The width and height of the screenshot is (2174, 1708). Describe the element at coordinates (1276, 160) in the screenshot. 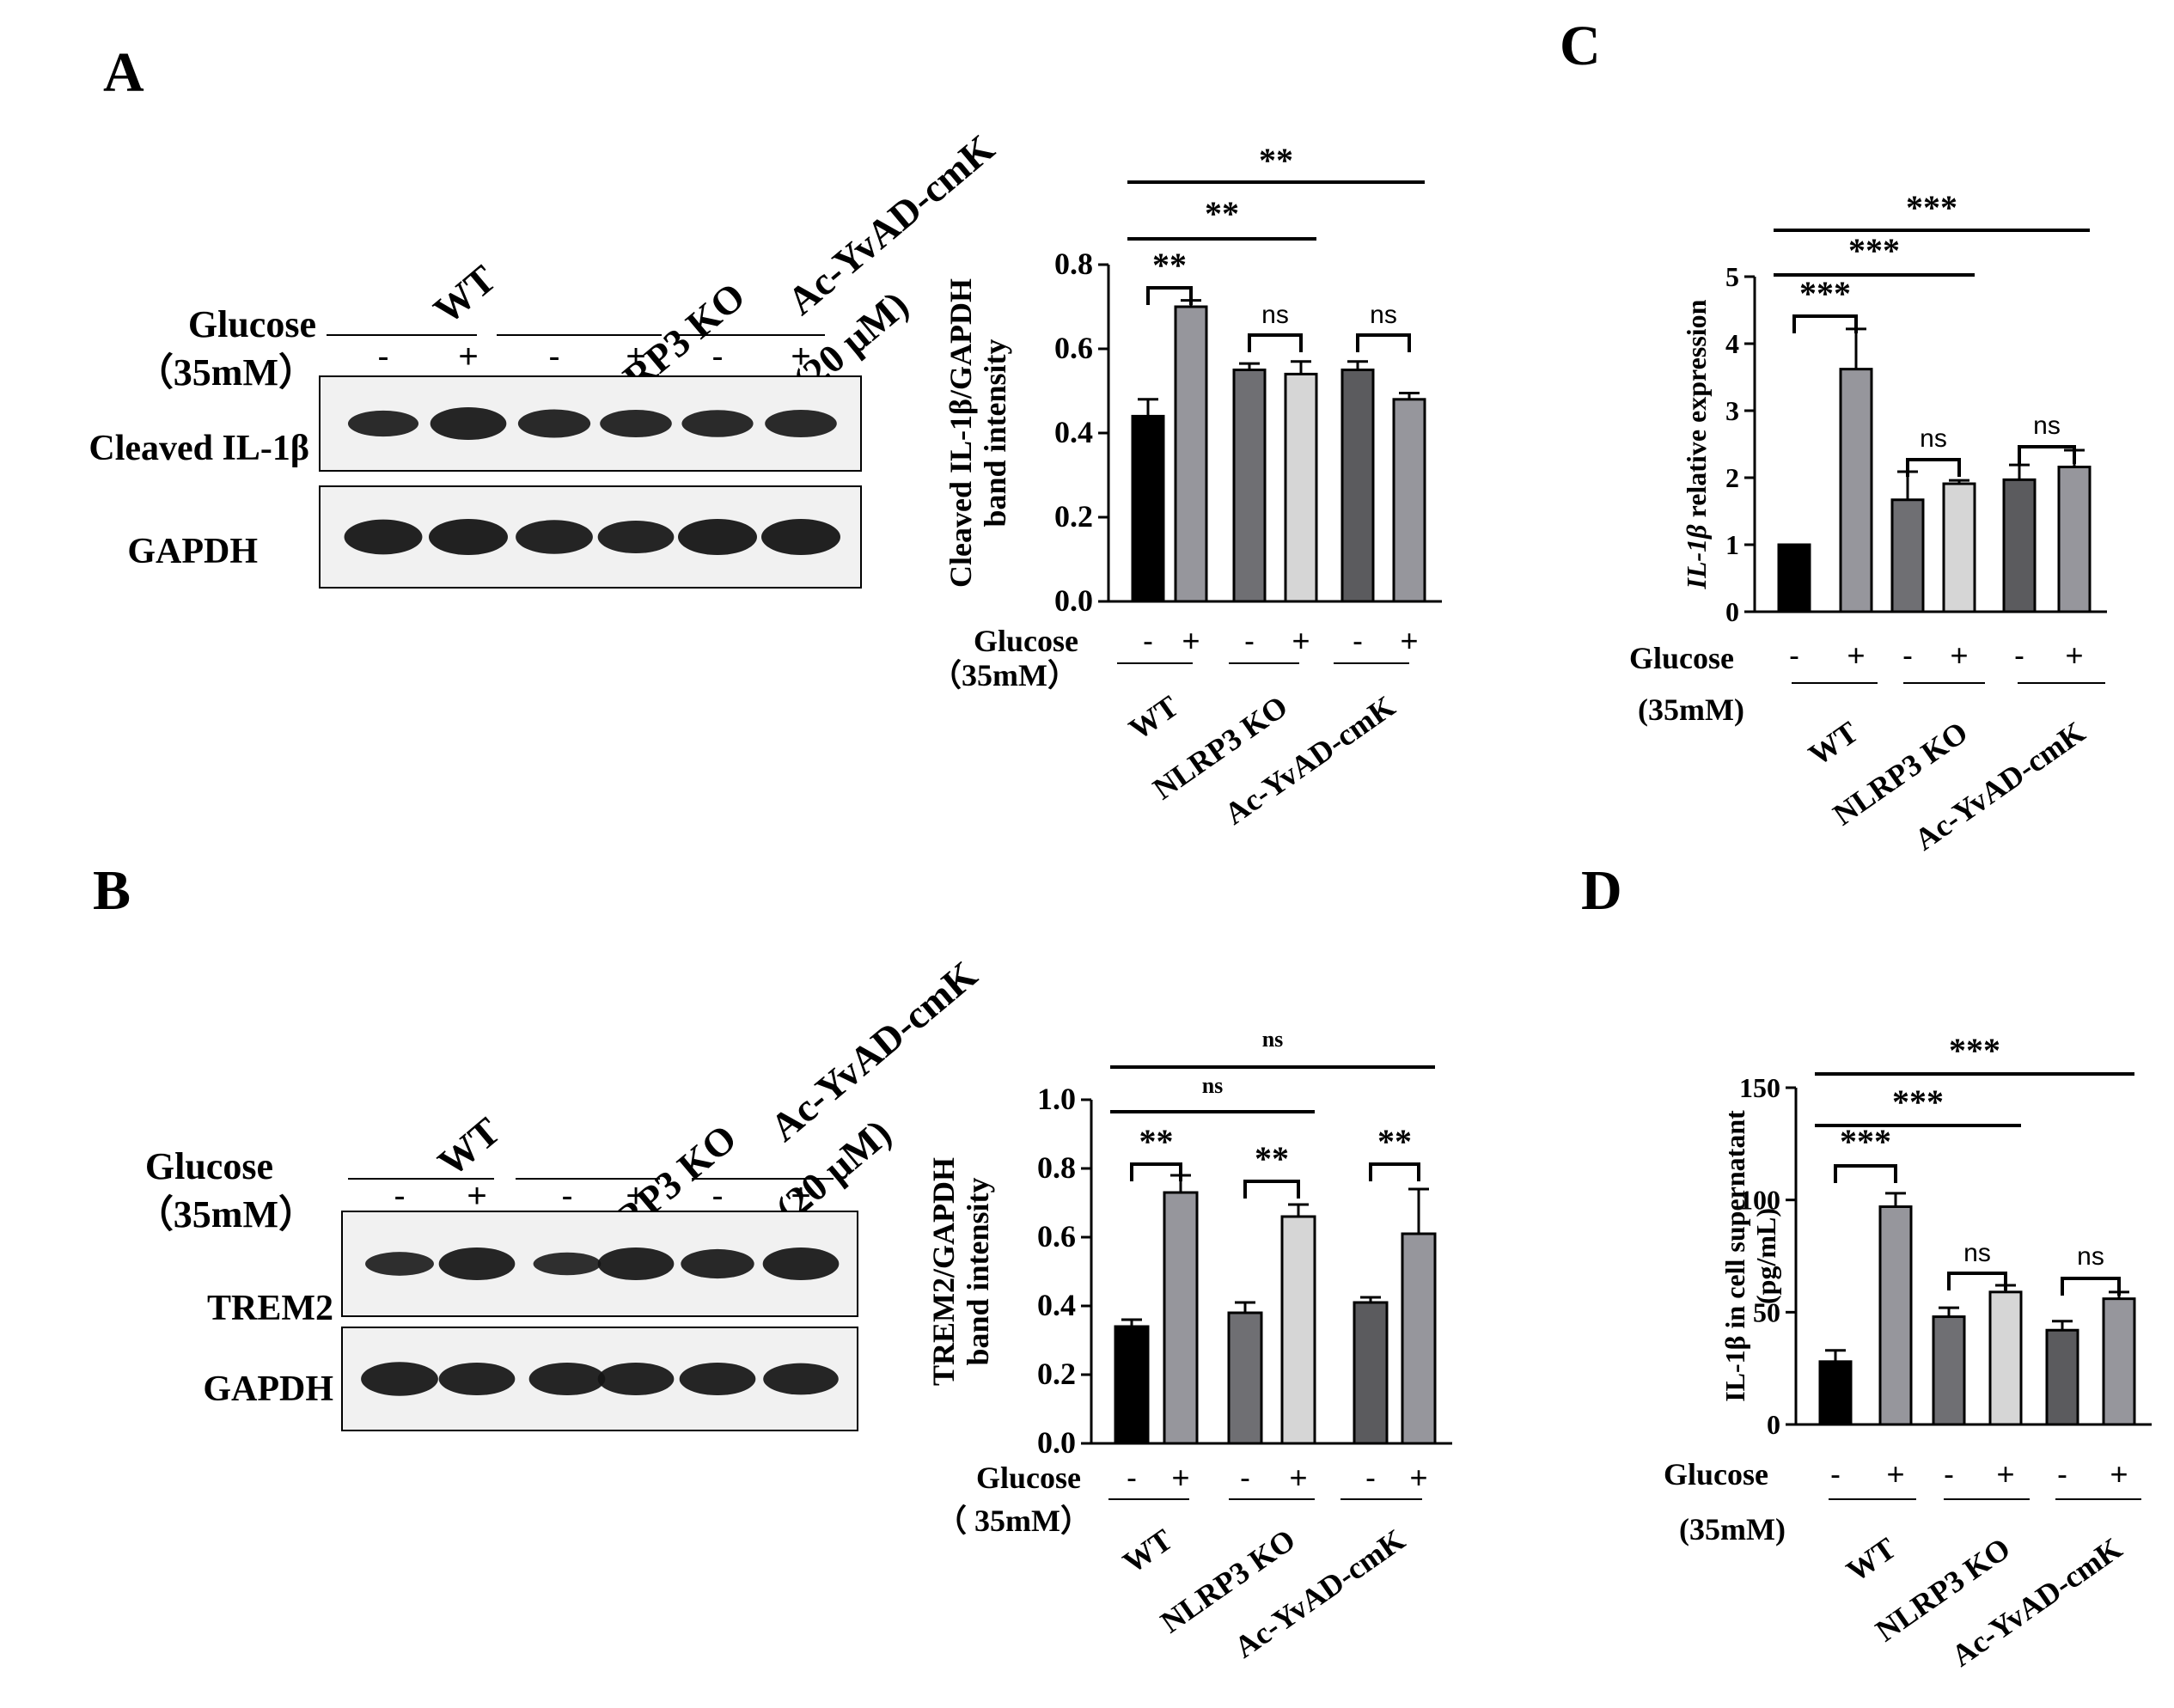

I see `comparison-label: **` at that location.